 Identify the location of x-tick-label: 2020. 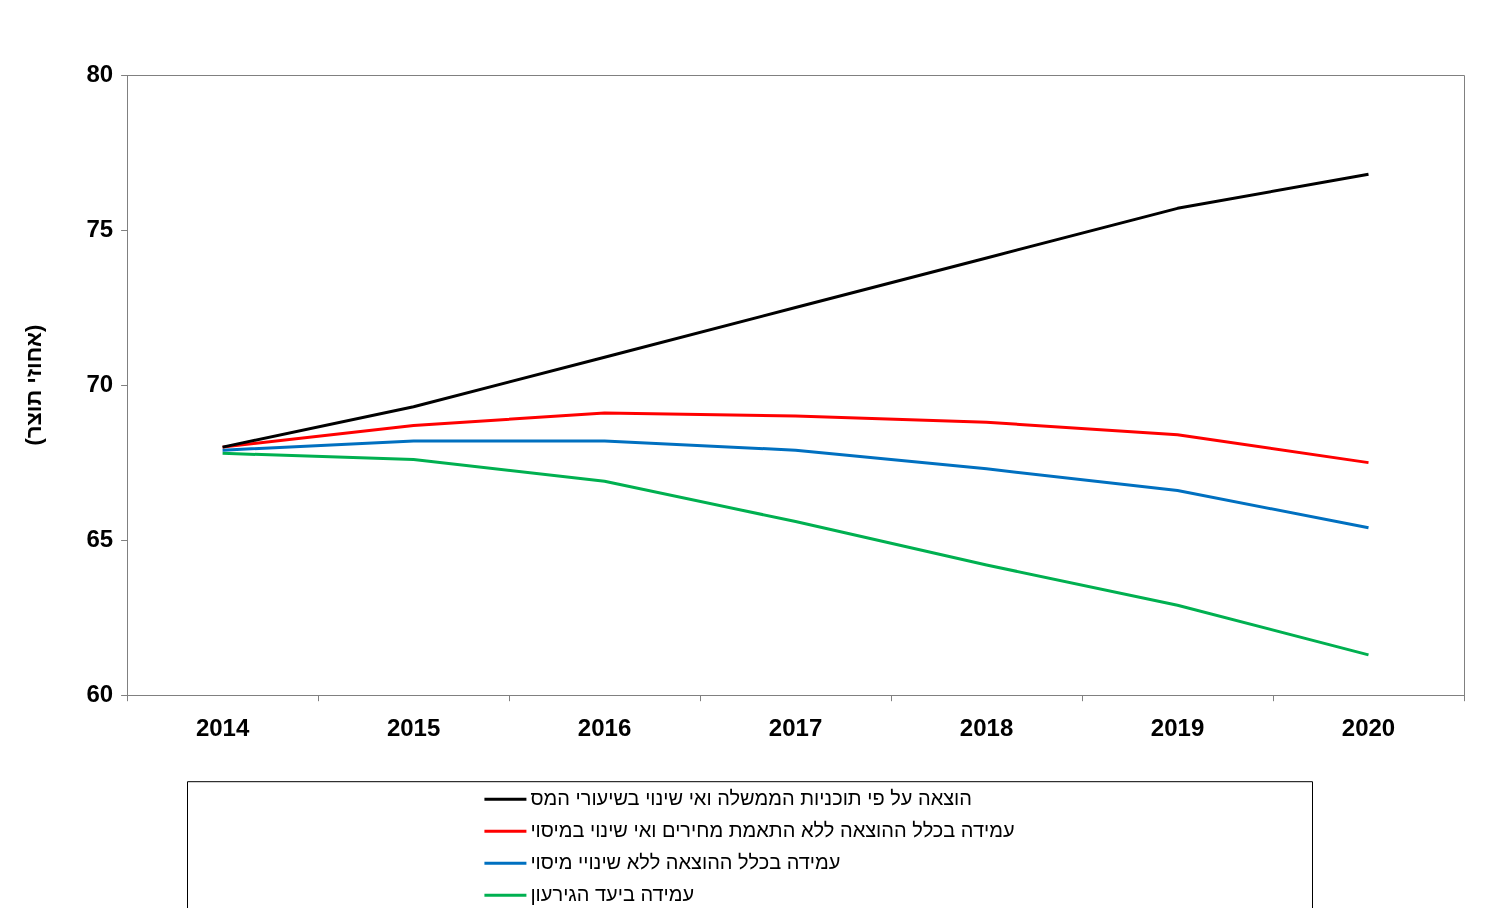
(1368, 728).